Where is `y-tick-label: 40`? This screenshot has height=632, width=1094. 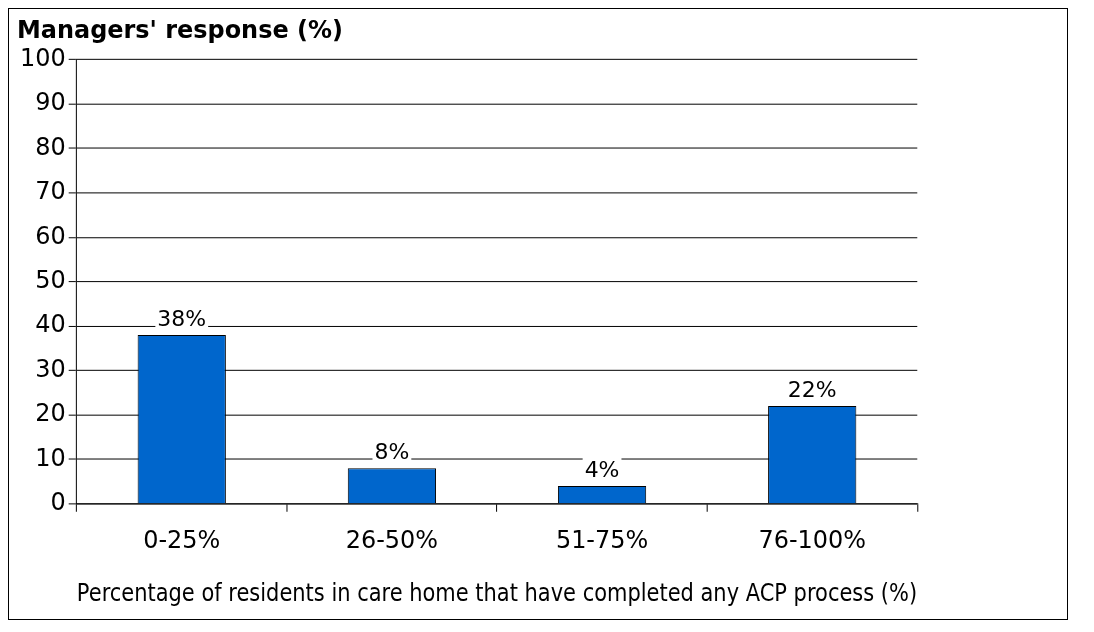 y-tick-label: 40 is located at coordinates (50, 324).